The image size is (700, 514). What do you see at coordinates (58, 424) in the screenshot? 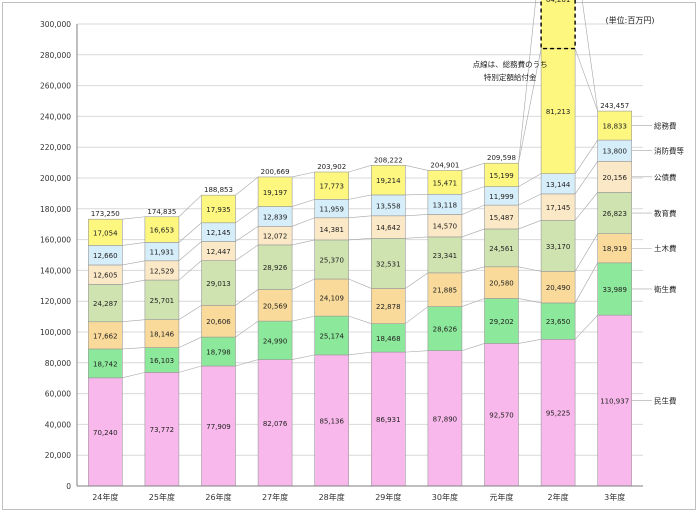
I see `y-tick-label: 40,000` at bounding box center [58, 424].